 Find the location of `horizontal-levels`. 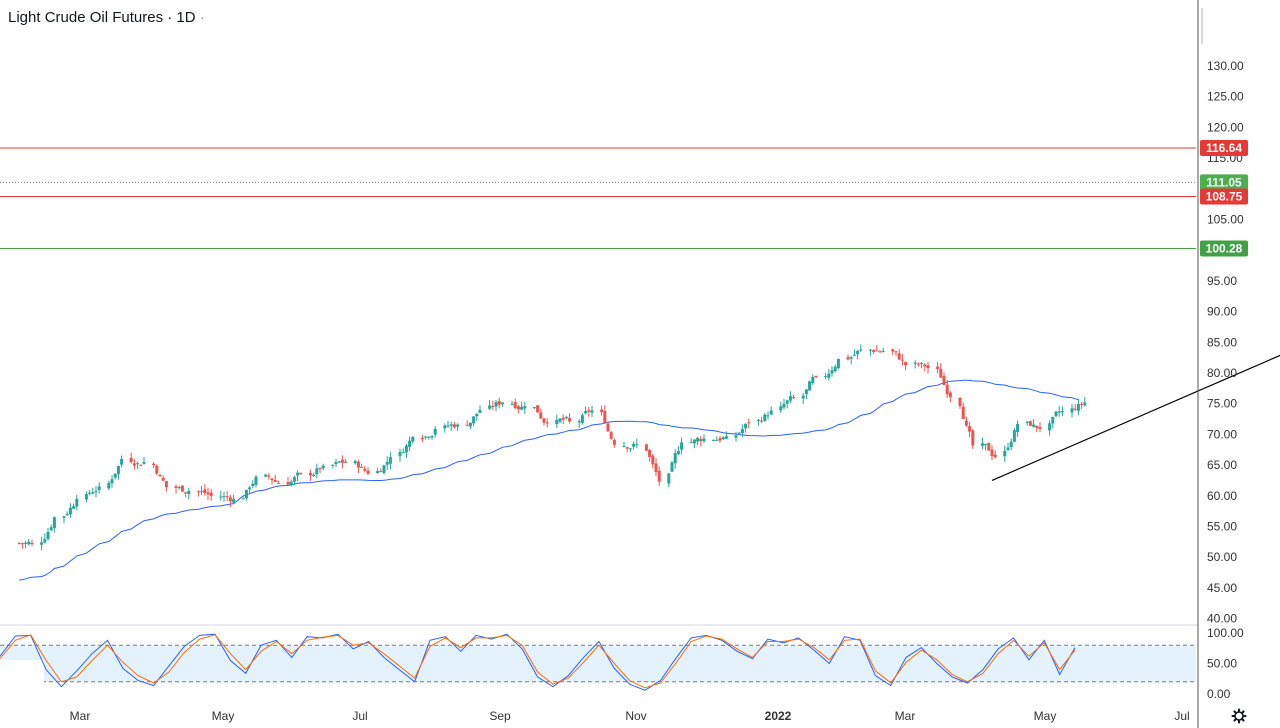

horizontal-levels is located at coordinates (598, 198).